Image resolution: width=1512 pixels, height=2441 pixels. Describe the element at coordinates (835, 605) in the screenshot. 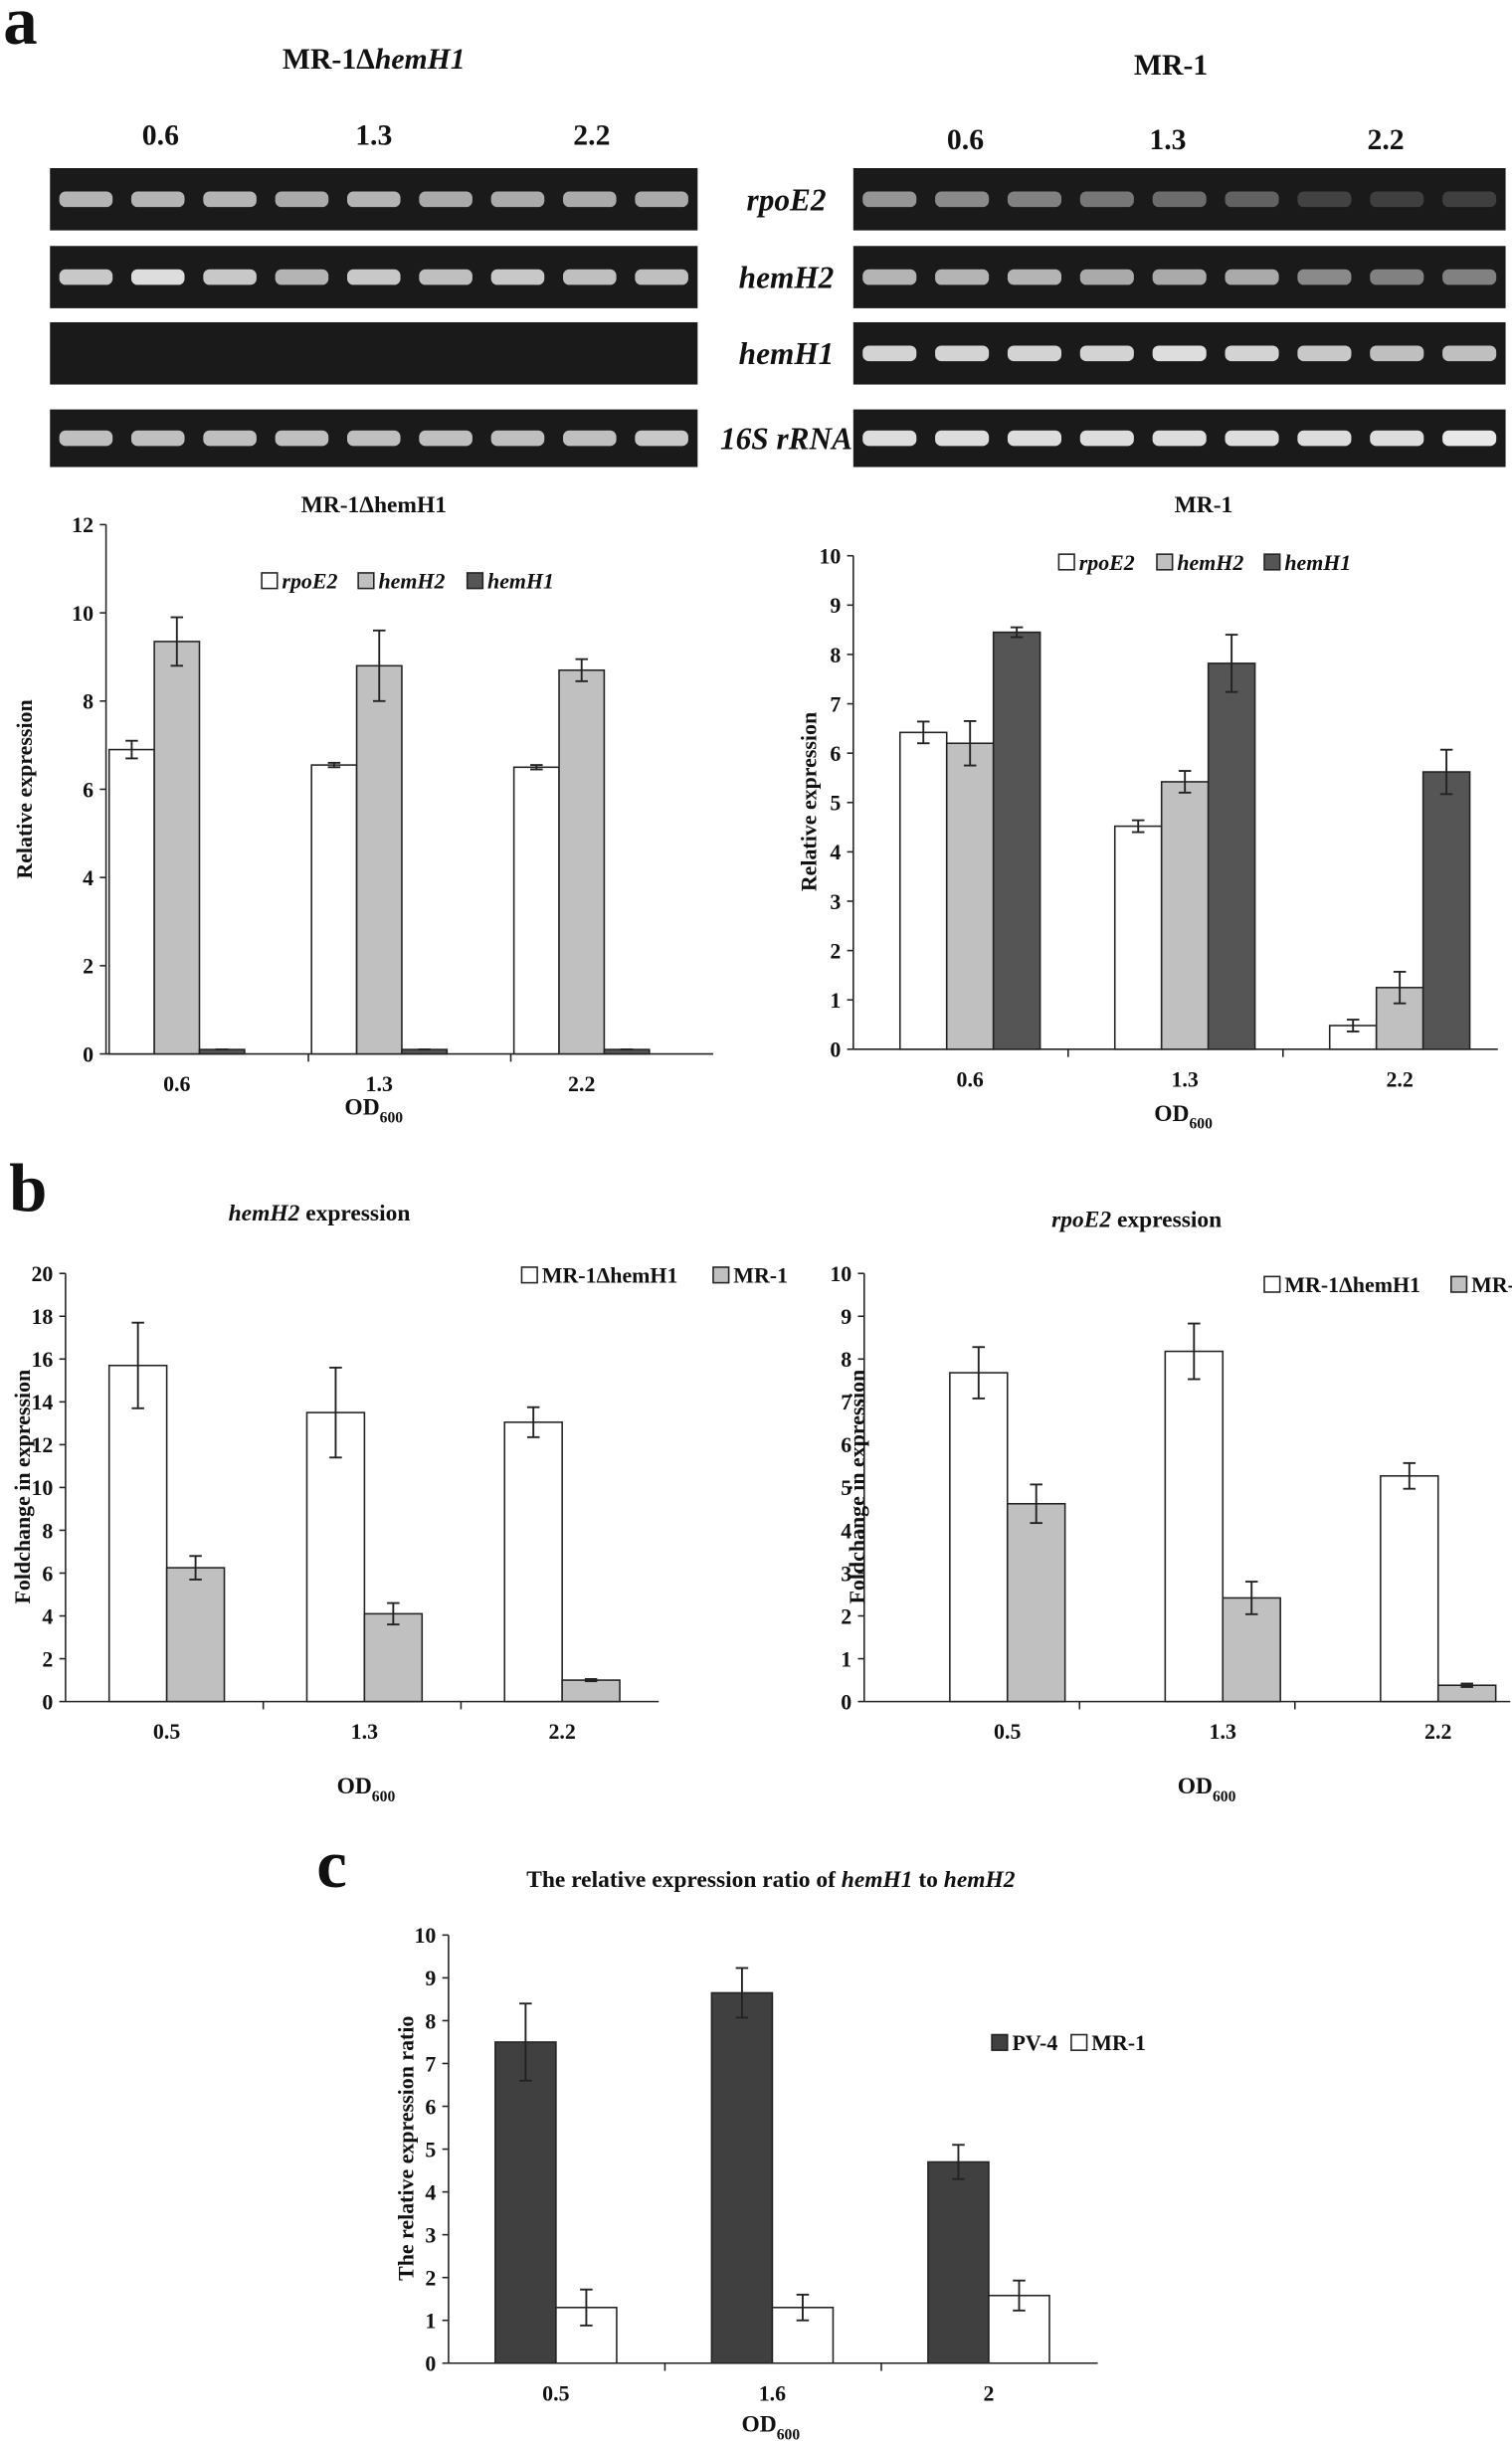

I see `y-tick-label: 9` at that location.